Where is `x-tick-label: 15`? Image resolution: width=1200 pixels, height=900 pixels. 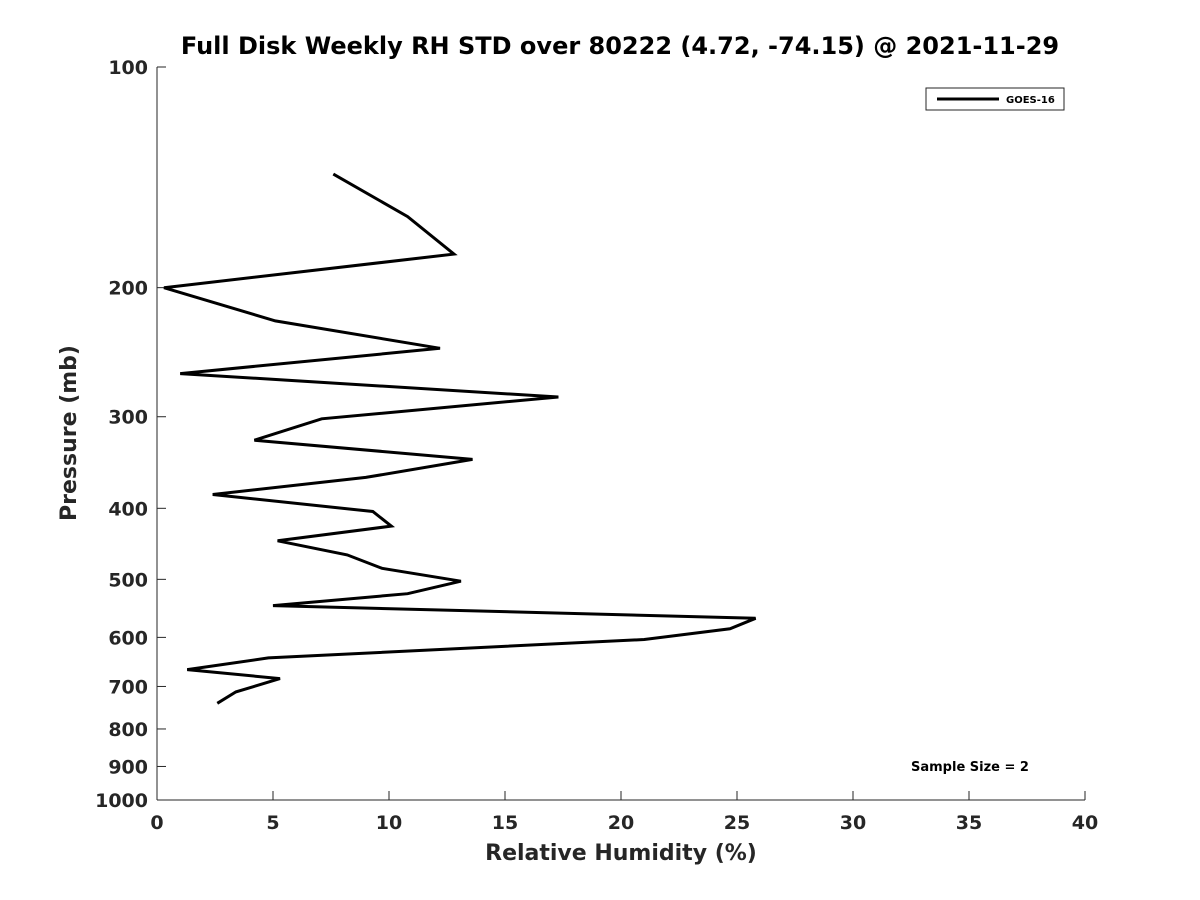 x-tick-label: 15 is located at coordinates (505, 823).